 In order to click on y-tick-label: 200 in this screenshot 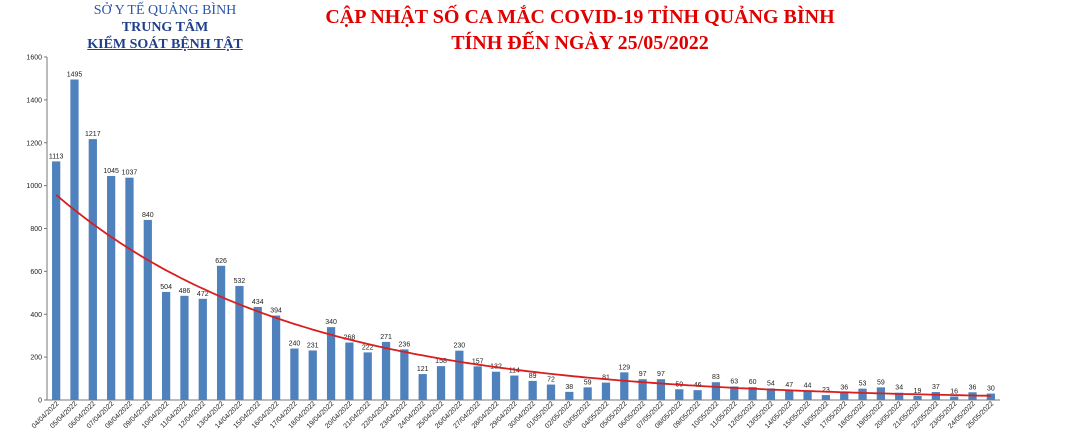, I will do `click(36, 358)`.